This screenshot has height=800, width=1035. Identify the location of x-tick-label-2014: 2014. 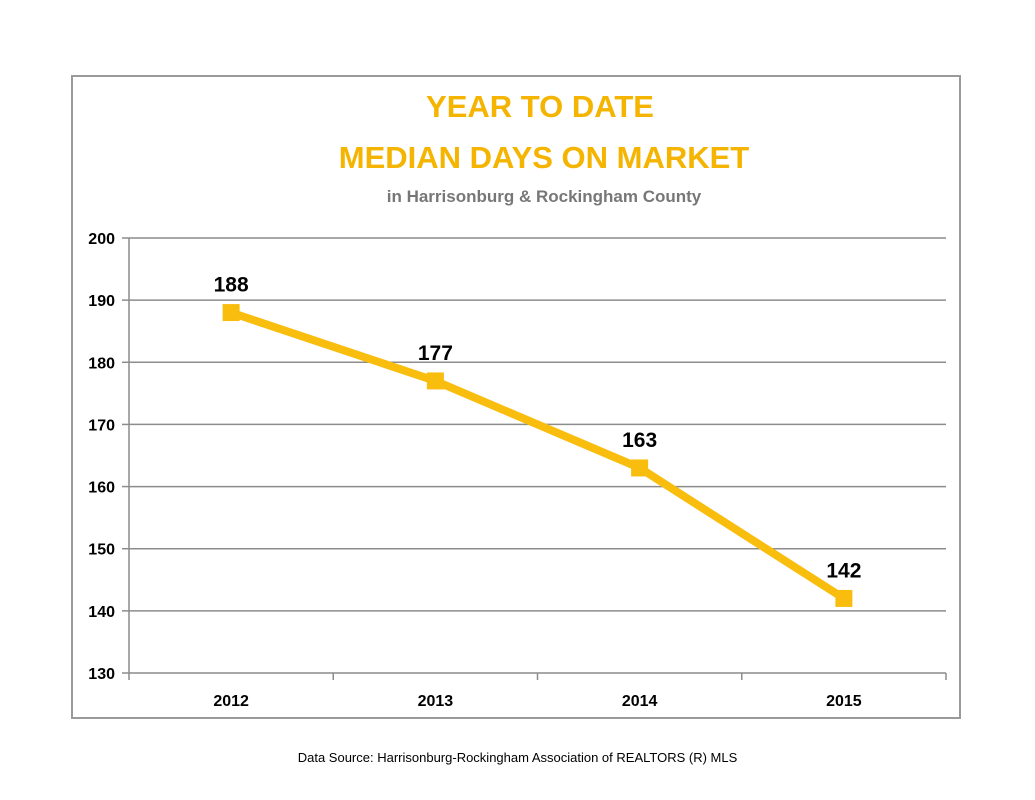
(640, 701).